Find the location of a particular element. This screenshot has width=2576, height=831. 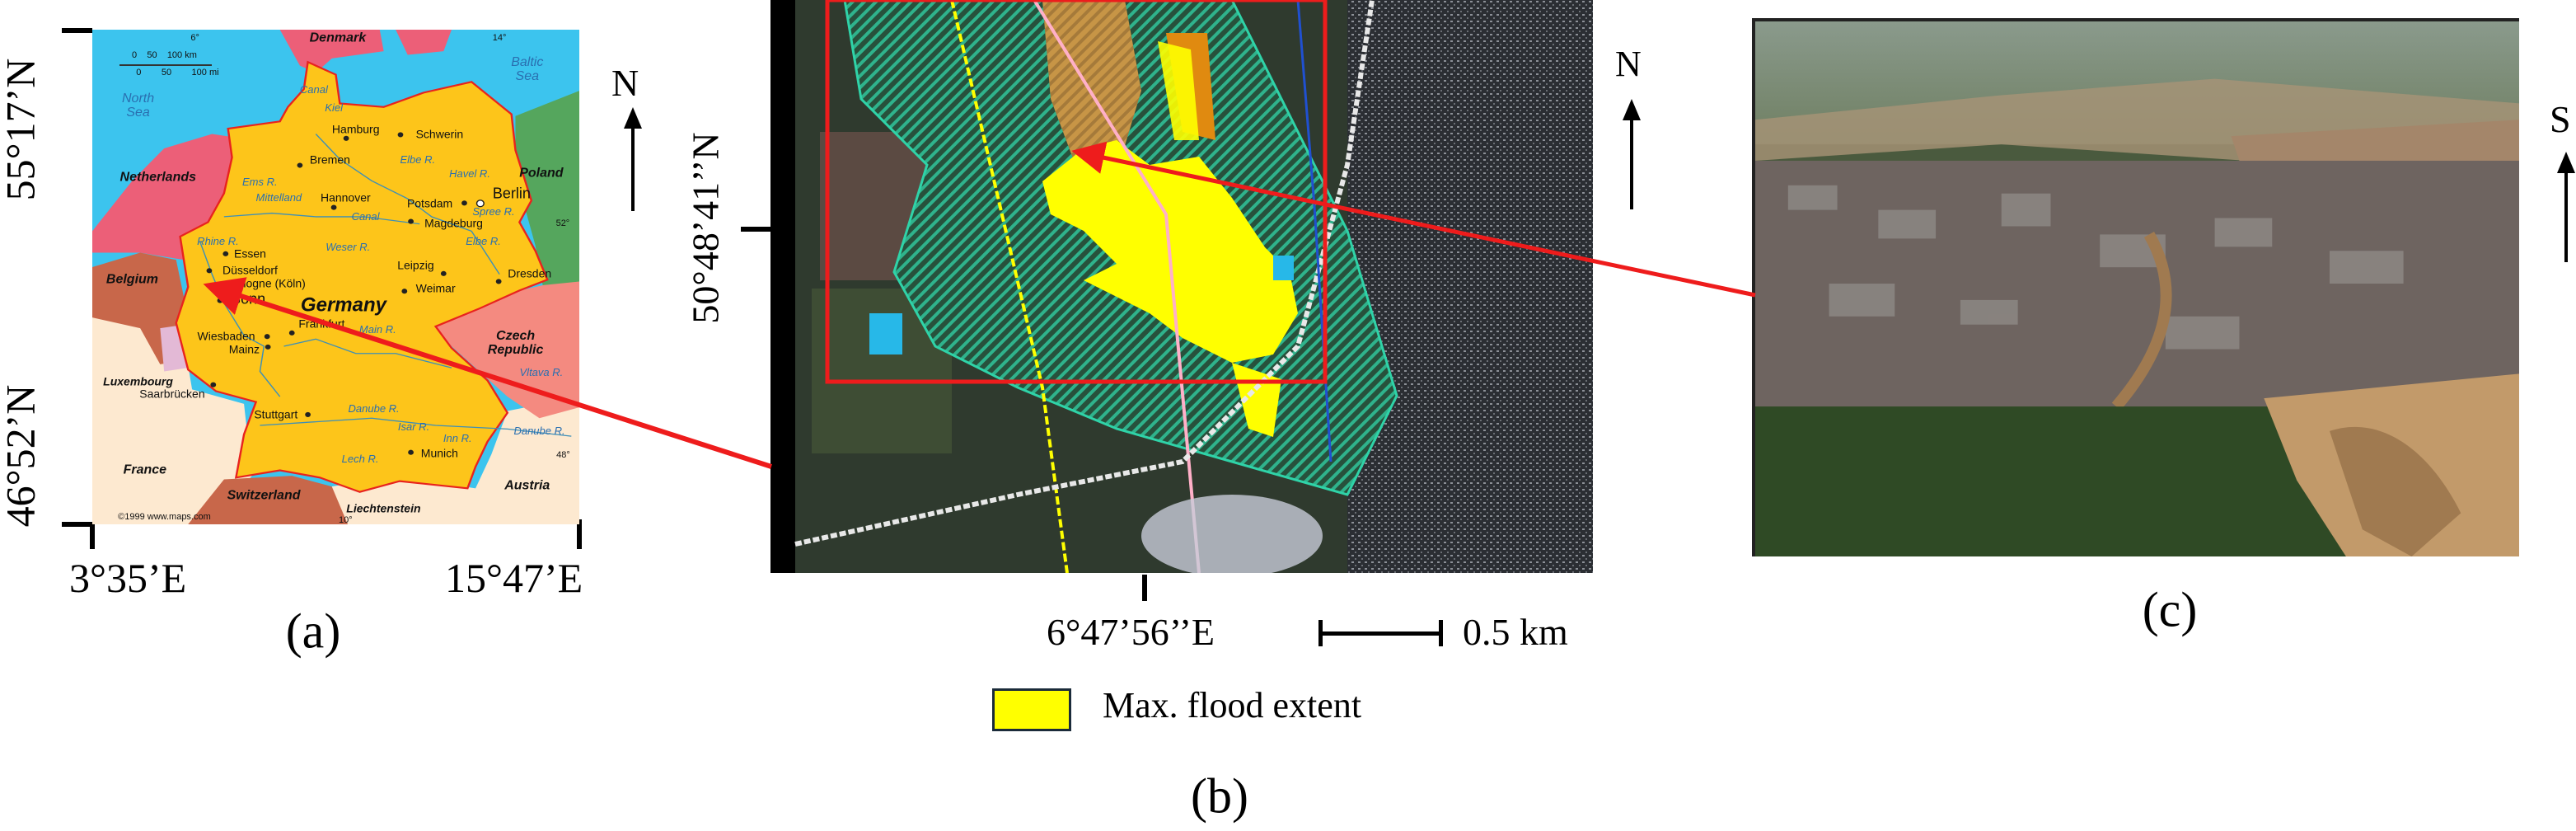

caption-b: (b) is located at coordinates (1219, 796).